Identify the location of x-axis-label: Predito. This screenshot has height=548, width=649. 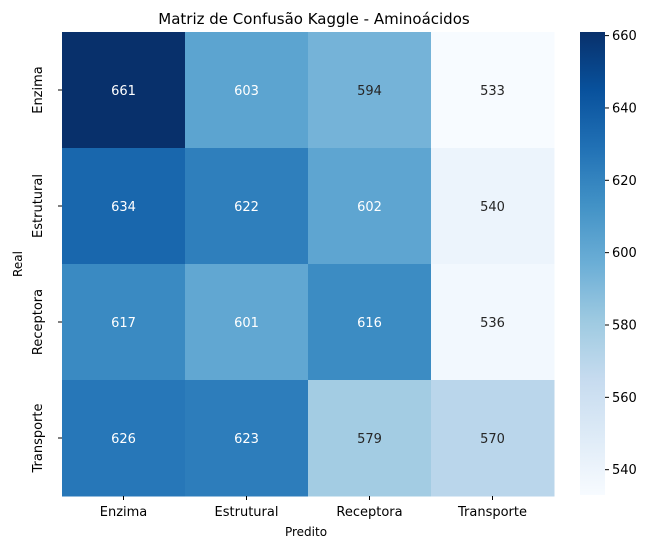
(306, 532).